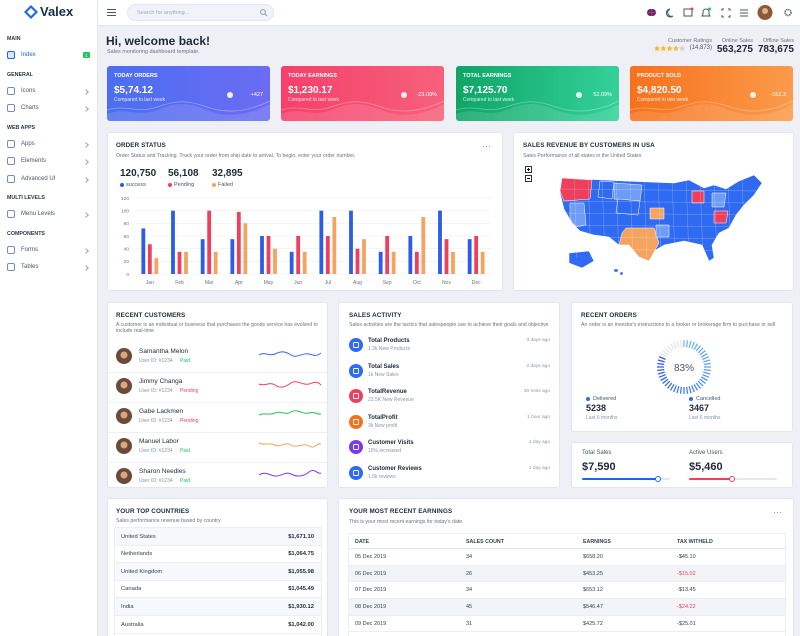 This screenshot has width=800, height=636. What do you see at coordinates (124, 415) in the screenshot?
I see `avatar-face` at bounding box center [124, 415].